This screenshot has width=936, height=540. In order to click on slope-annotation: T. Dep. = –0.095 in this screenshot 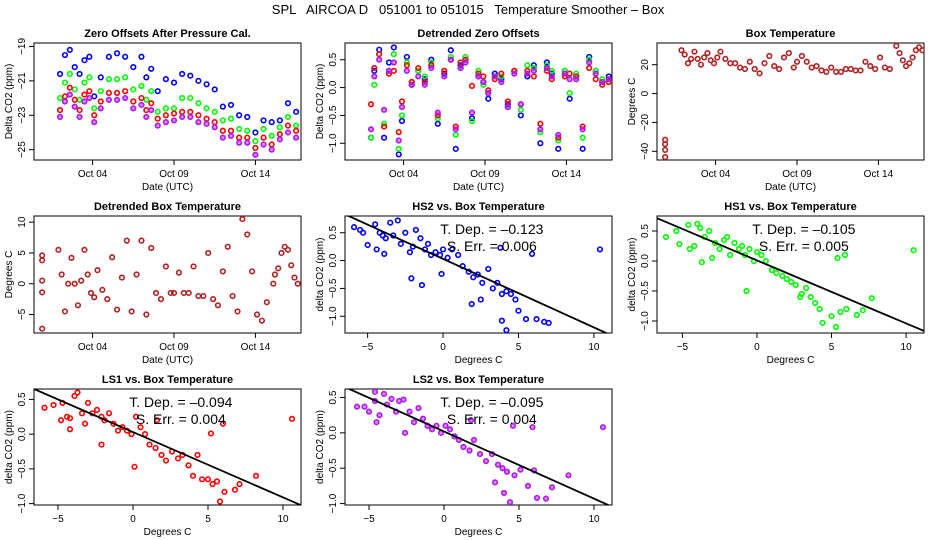, I will do `click(491, 402)`.